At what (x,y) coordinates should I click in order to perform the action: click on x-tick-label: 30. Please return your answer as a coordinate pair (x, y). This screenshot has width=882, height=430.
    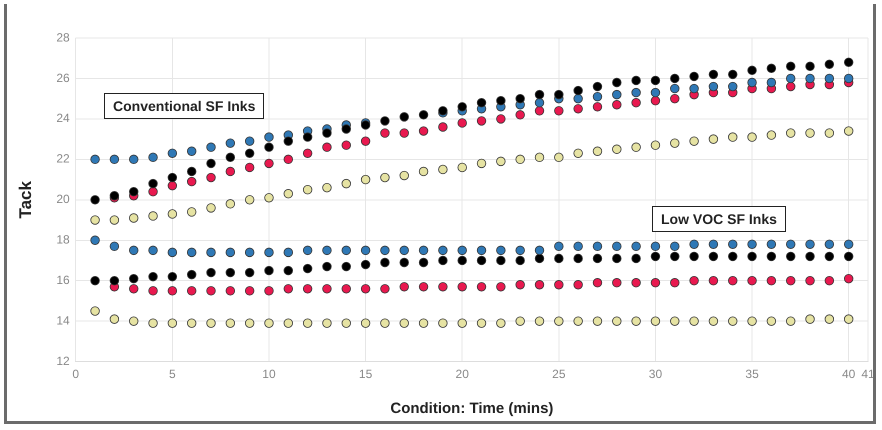
    Looking at the image, I should click on (655, 374).